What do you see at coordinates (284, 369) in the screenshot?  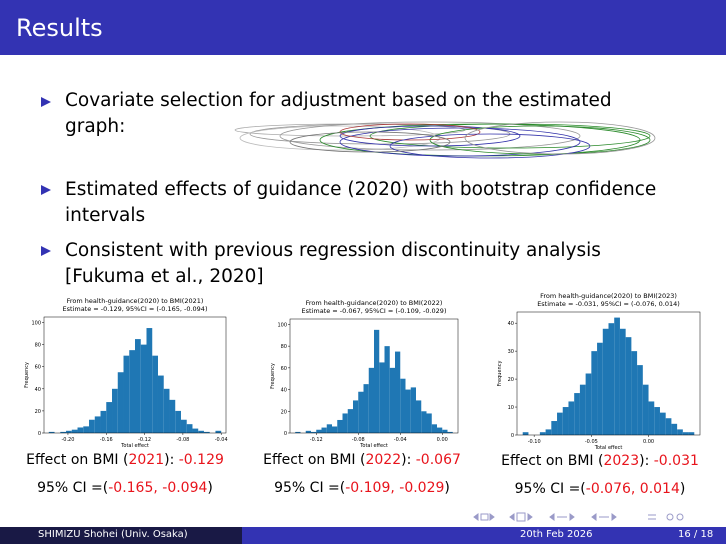 I see `y-tick-label: 60` at bounding box center [284, 369].